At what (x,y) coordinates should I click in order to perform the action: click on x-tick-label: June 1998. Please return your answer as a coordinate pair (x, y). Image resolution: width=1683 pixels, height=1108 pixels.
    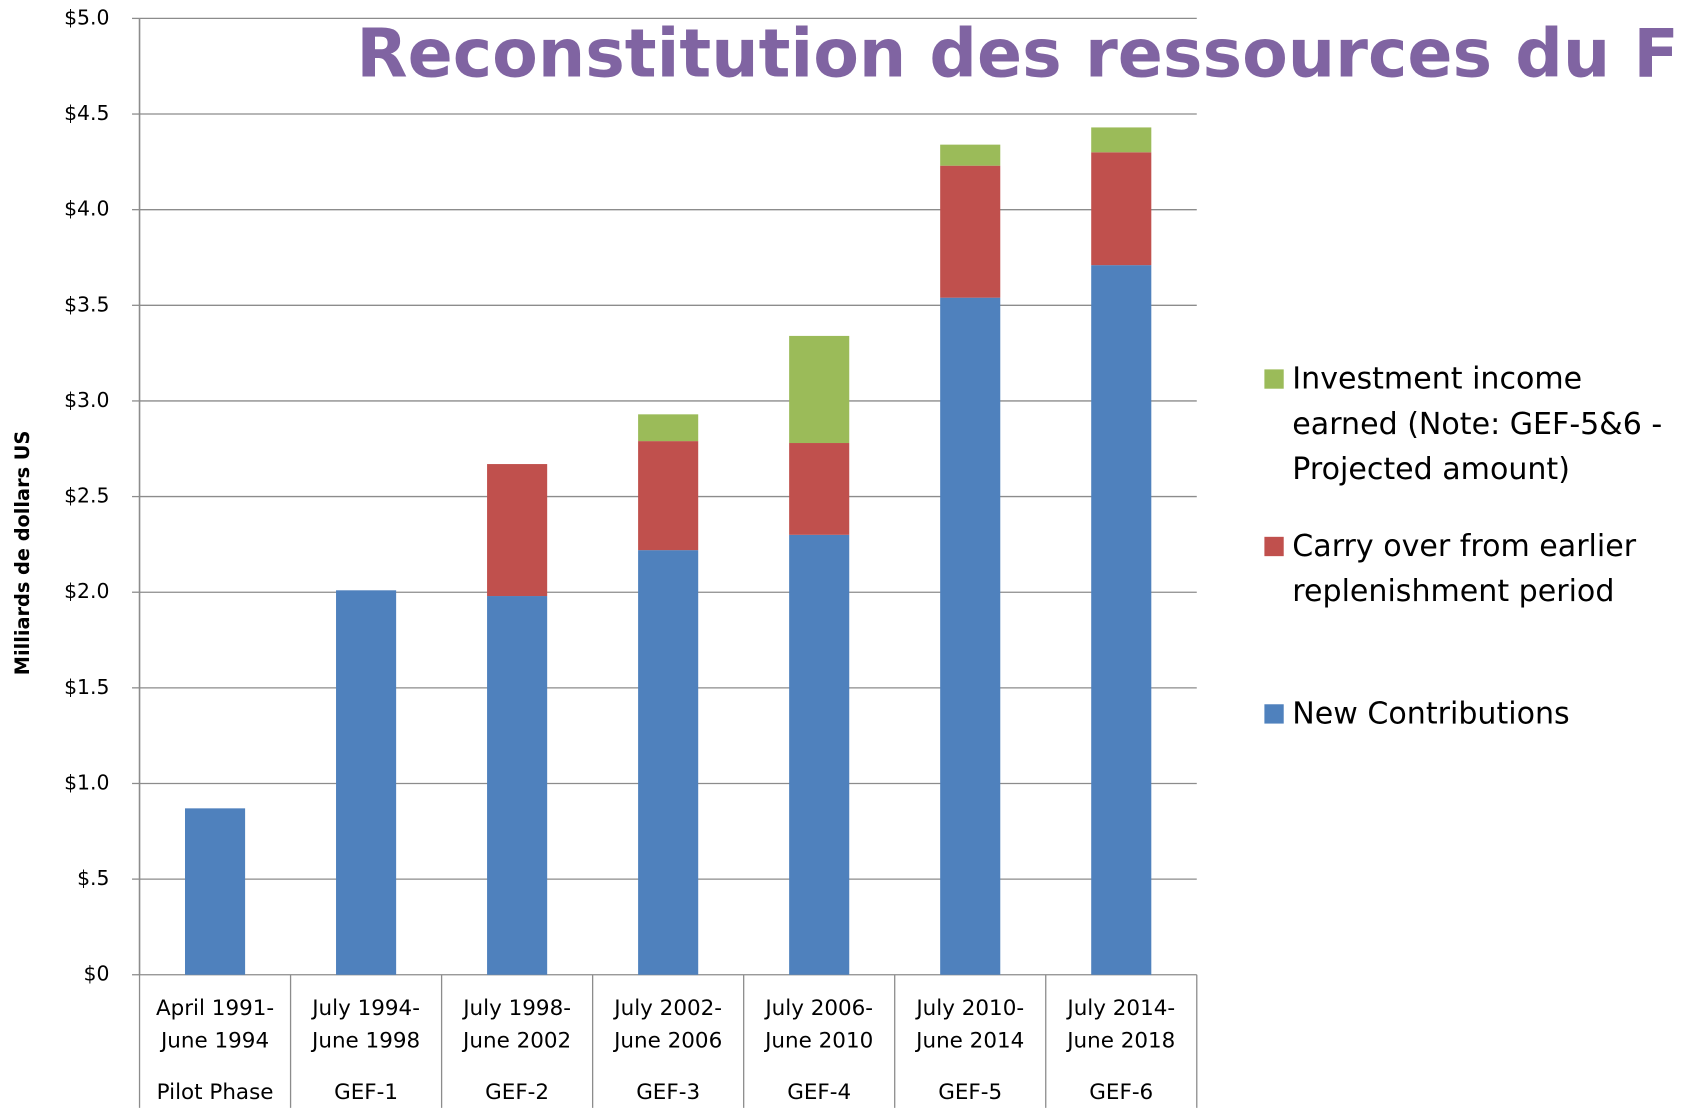
    Looking at the image, I should click on (365, 1040).